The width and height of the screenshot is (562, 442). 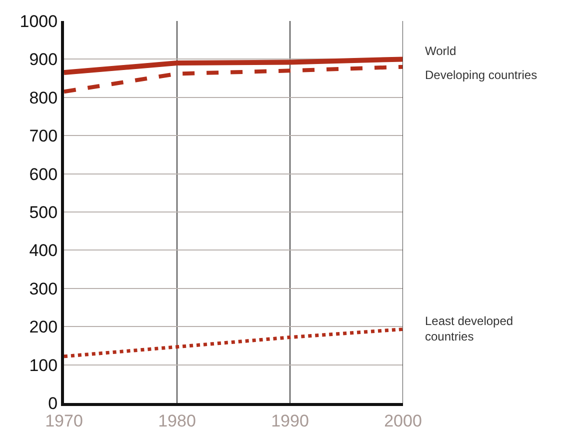 I want to click on y-tick-label: 0, so click(x=53, y=403).